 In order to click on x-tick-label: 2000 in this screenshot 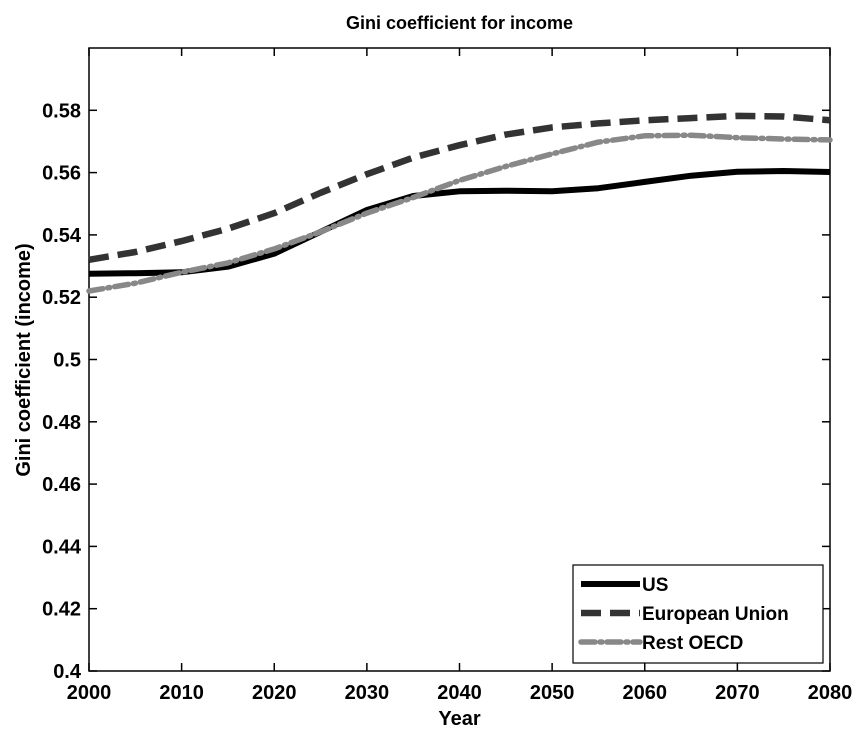, I will do `click(89, 693)`.